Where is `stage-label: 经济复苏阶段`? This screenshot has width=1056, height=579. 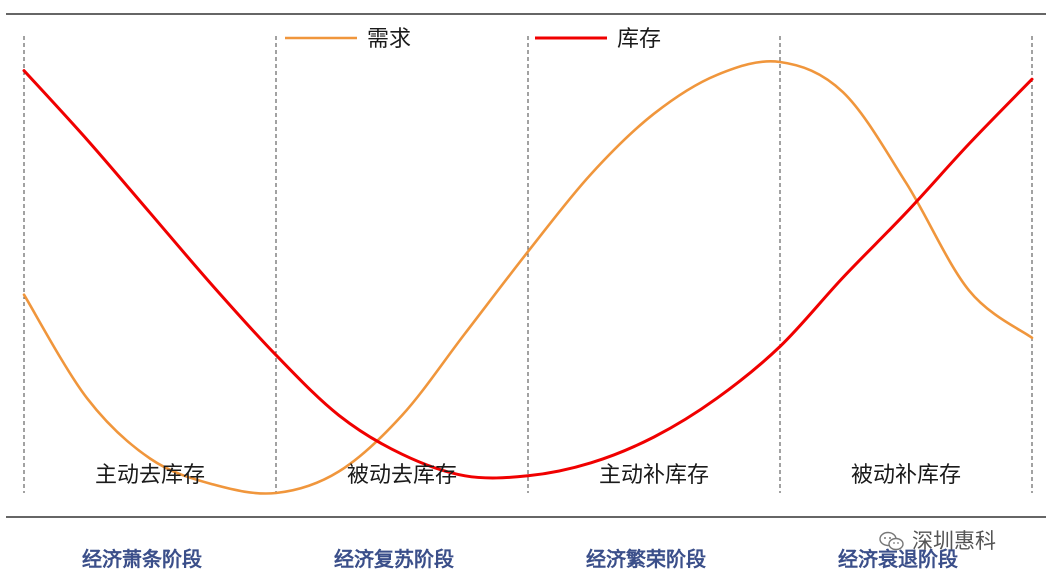
stage-label: 经济复苏阶段 is located at coordinates (394, 559).